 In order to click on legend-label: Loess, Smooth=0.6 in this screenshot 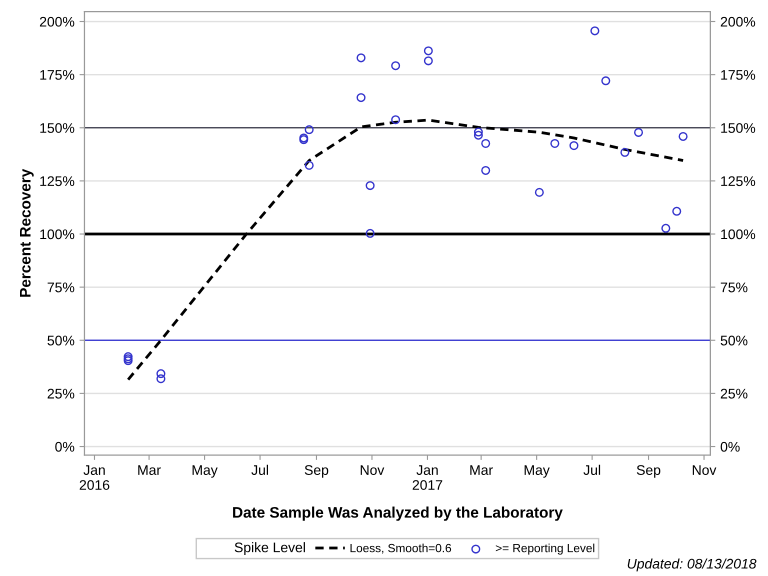, I will do `click(401, 549)`.